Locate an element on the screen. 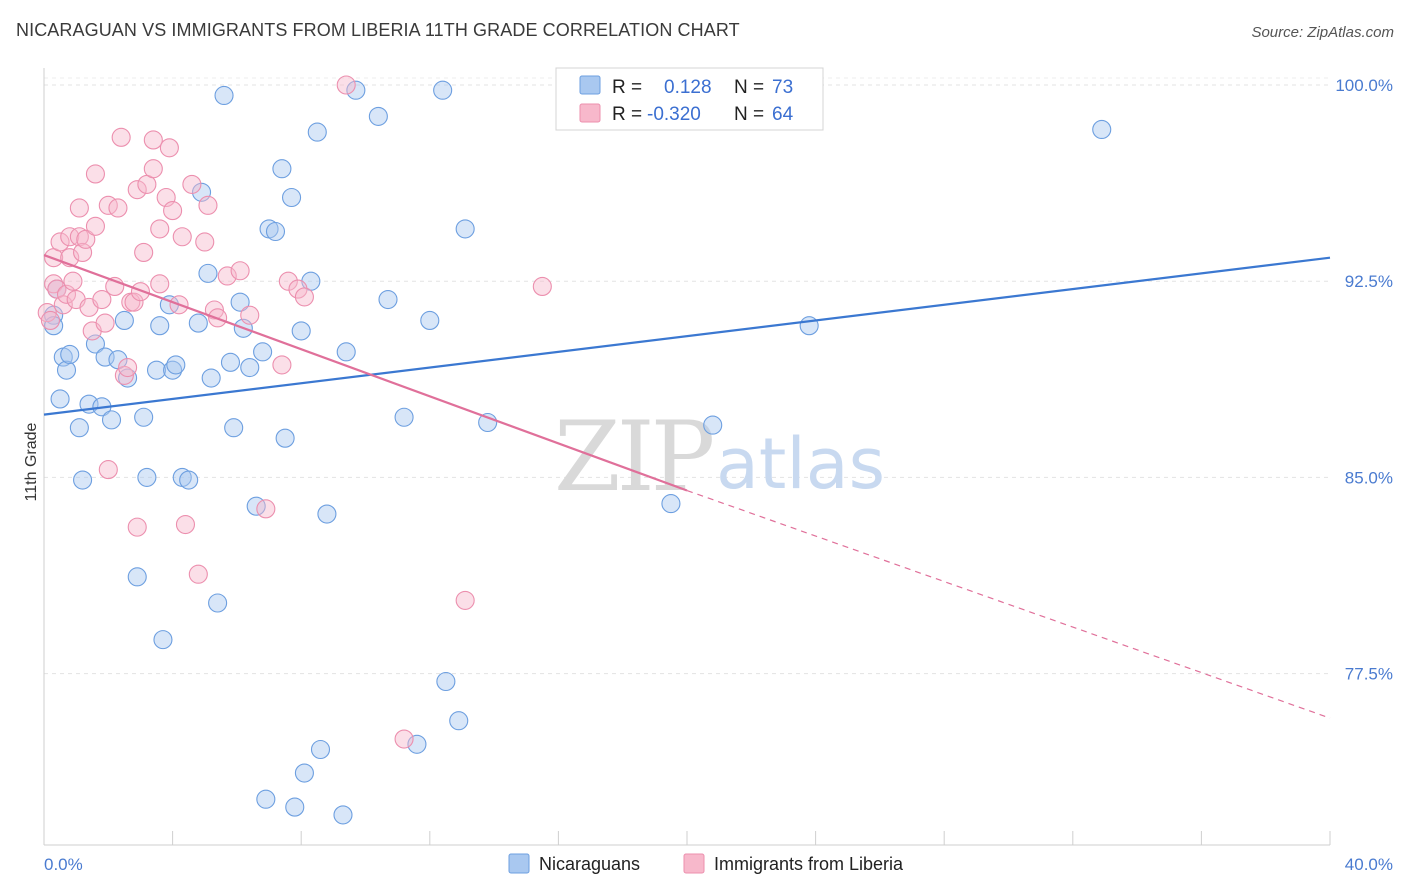 The image size is (1406, 892). chart-source: Source: ZipAtlas.com is located at coordinates (1322, 32).